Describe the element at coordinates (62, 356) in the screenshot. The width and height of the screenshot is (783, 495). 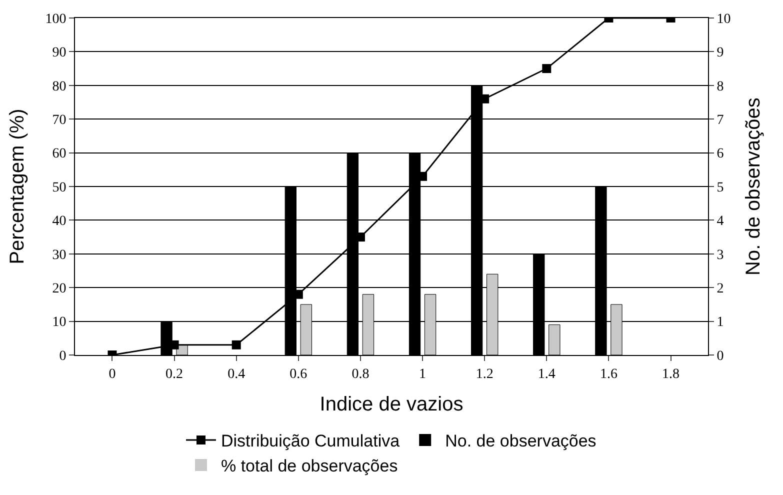
I see `y-tick-label: 0` at that location.